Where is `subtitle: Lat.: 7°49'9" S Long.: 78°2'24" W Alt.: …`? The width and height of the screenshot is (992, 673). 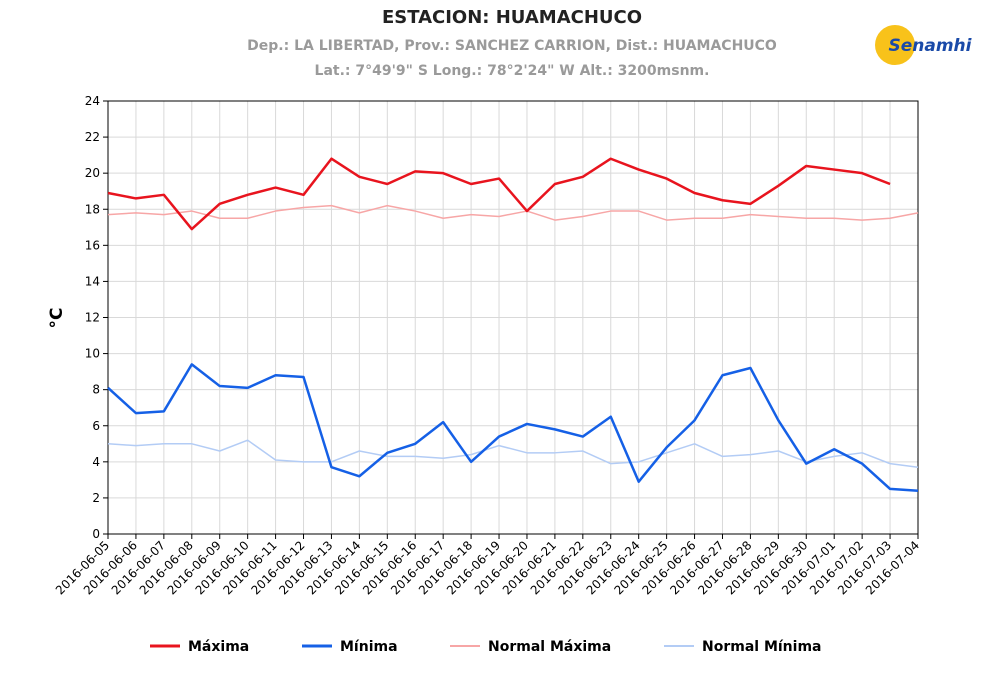
subtitle: Lat.: 7°49'9" S Long.: 78°2'24" W Alt.: … is located at coordinates (512, 71).